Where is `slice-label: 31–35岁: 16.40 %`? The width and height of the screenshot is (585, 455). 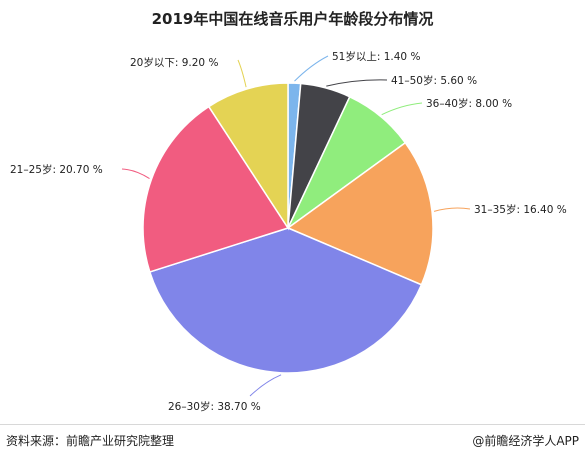
slice-label: 31–35岁: 16.40 % is located at coordinates (520, 209).